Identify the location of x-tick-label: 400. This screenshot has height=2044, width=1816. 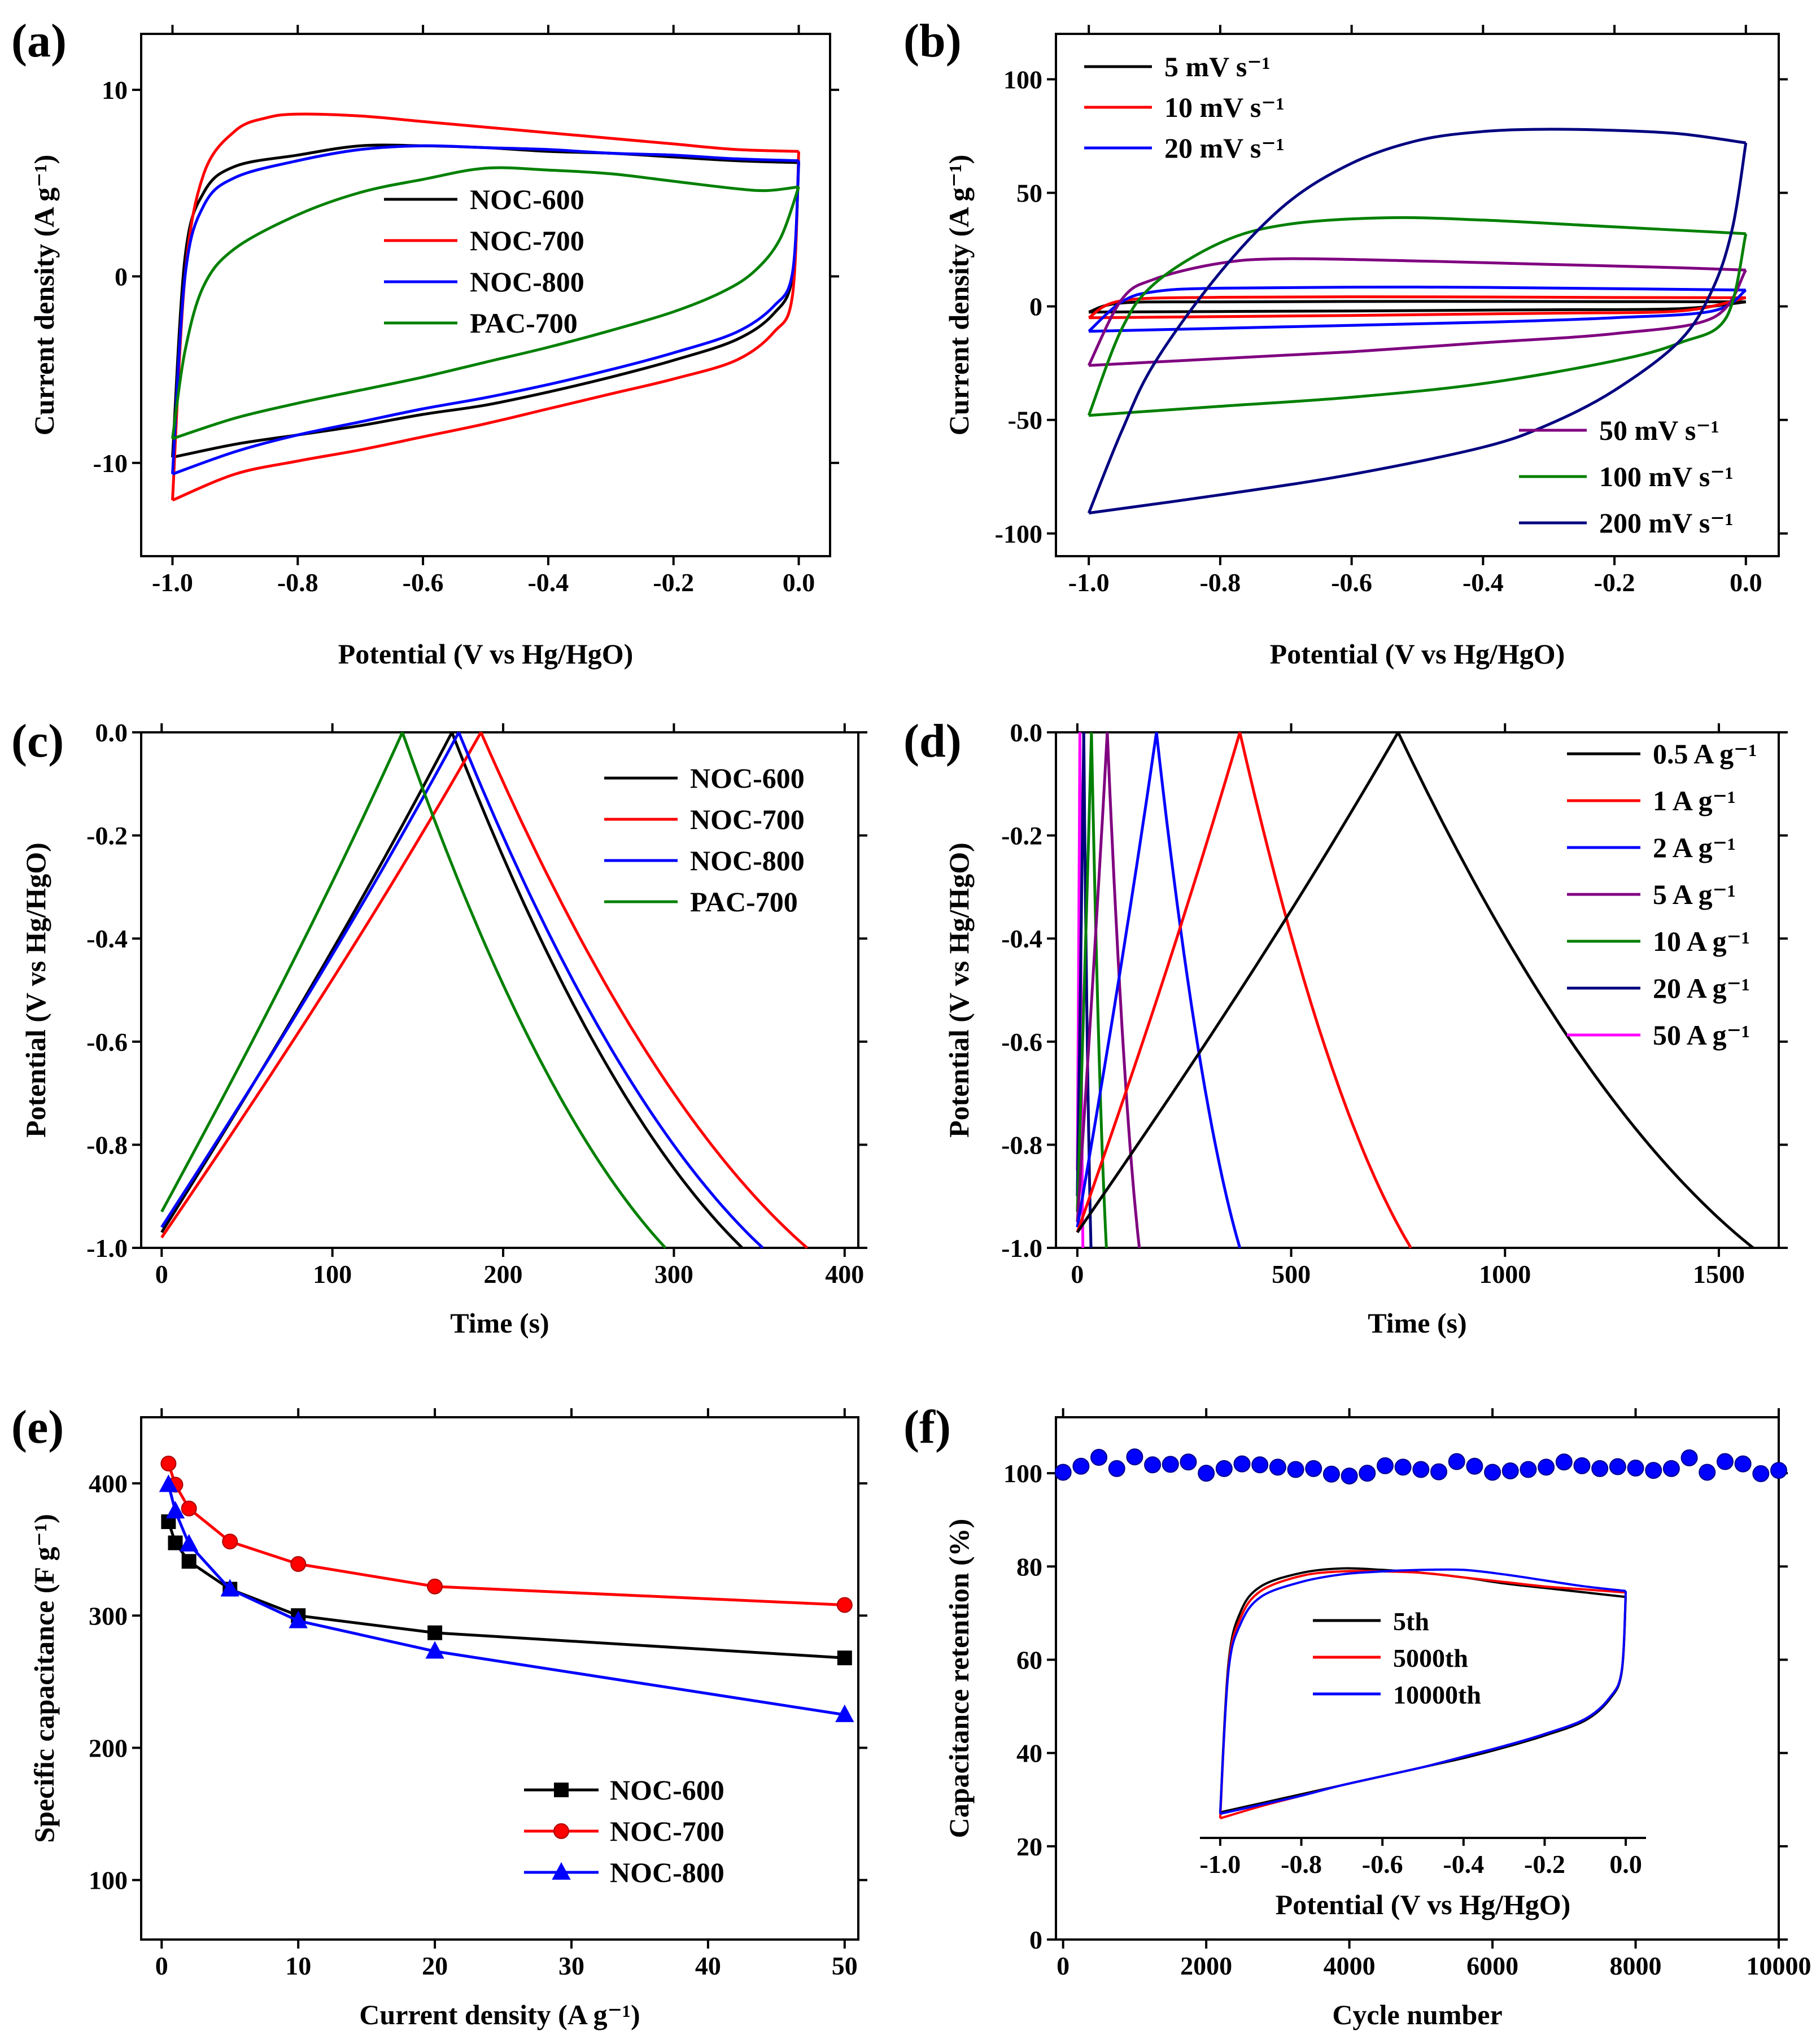
(844, 1274).